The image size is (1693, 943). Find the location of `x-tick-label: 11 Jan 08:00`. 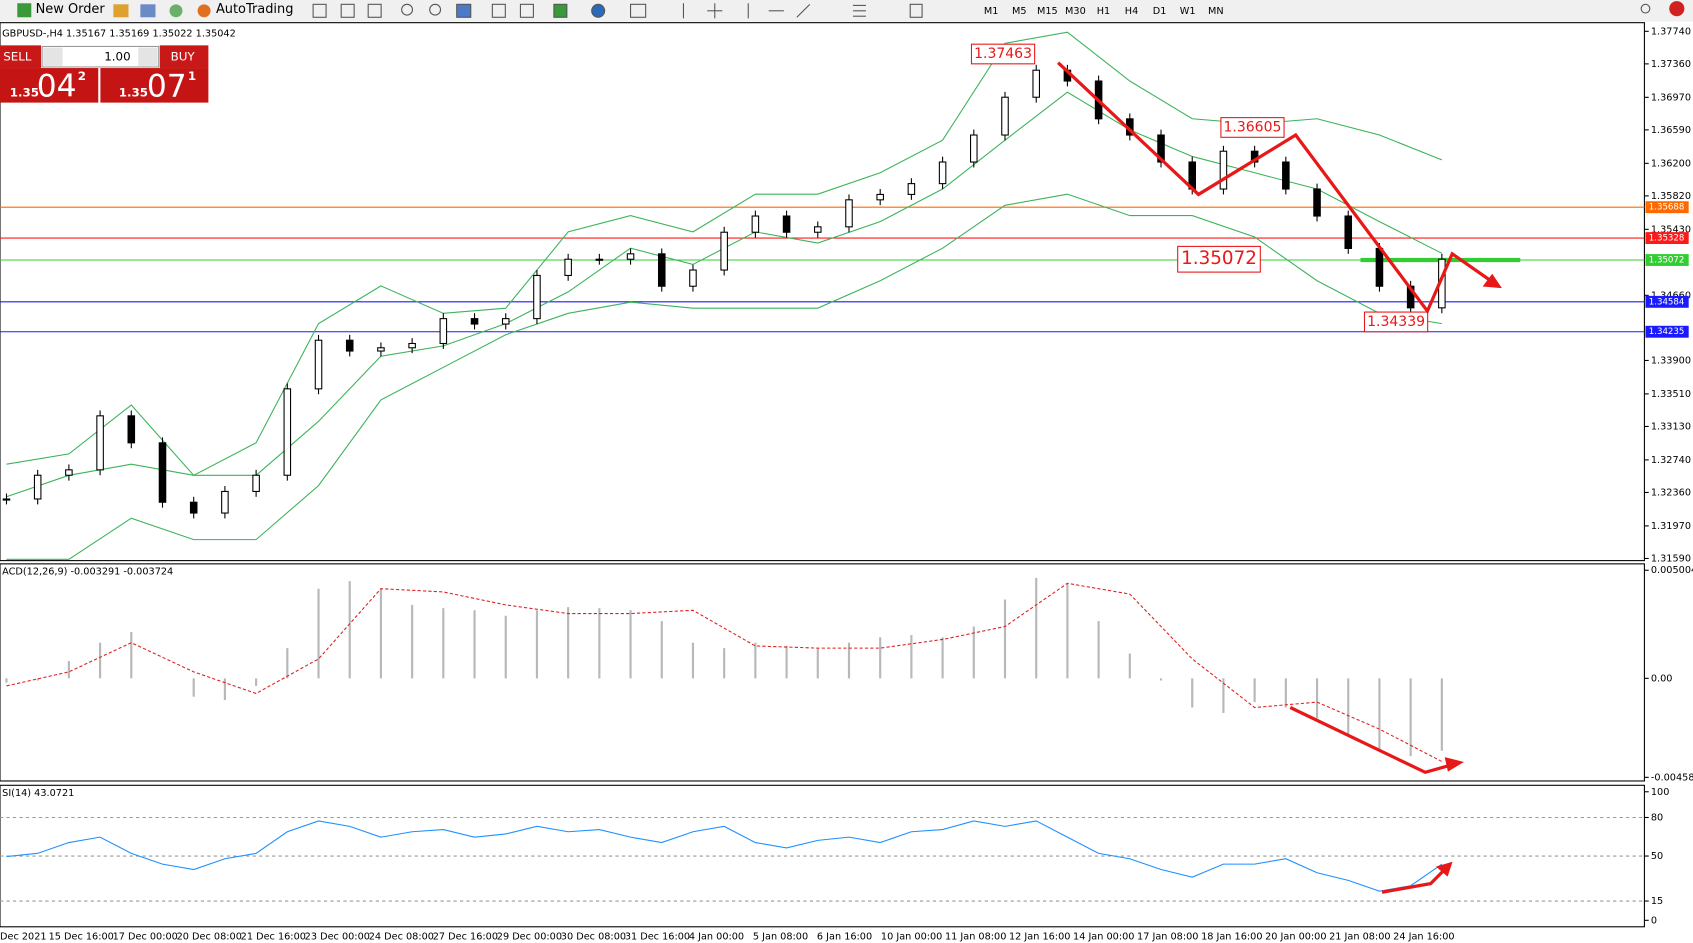

x-tick-label: 11 Jan 08:00 is located at coordinates (975, 937).